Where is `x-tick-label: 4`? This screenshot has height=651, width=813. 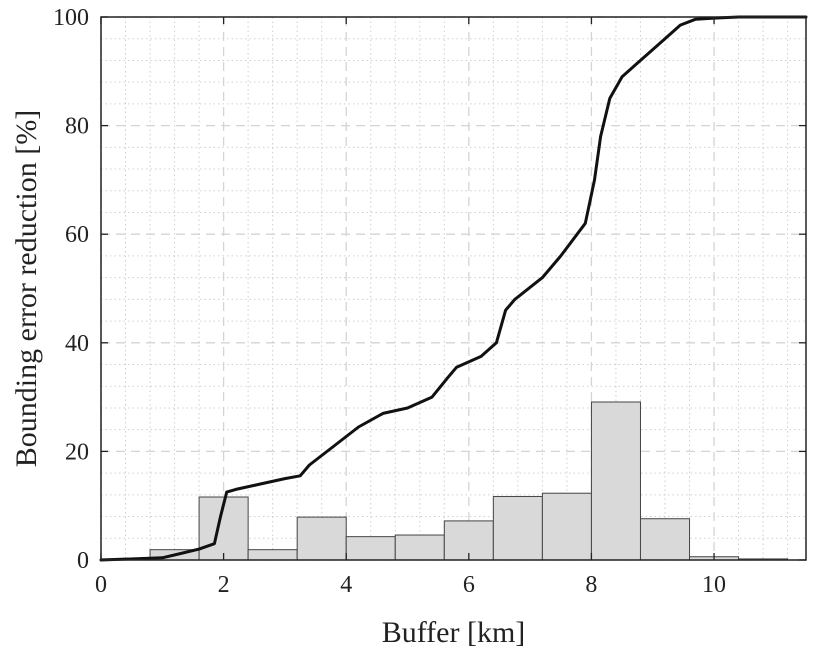 x-tick-label: 4 is located at coordinates (346, 585).